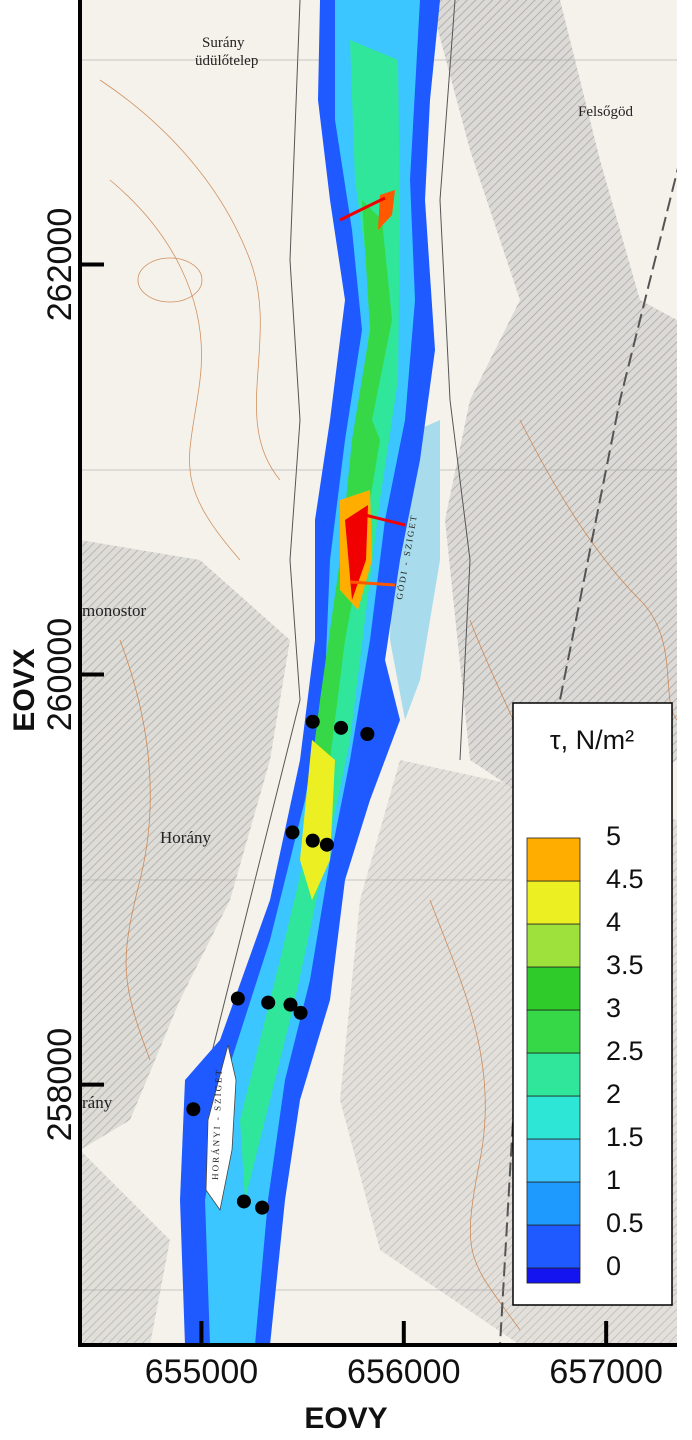  I want to click on legend-label: 4, so click(613, 922).